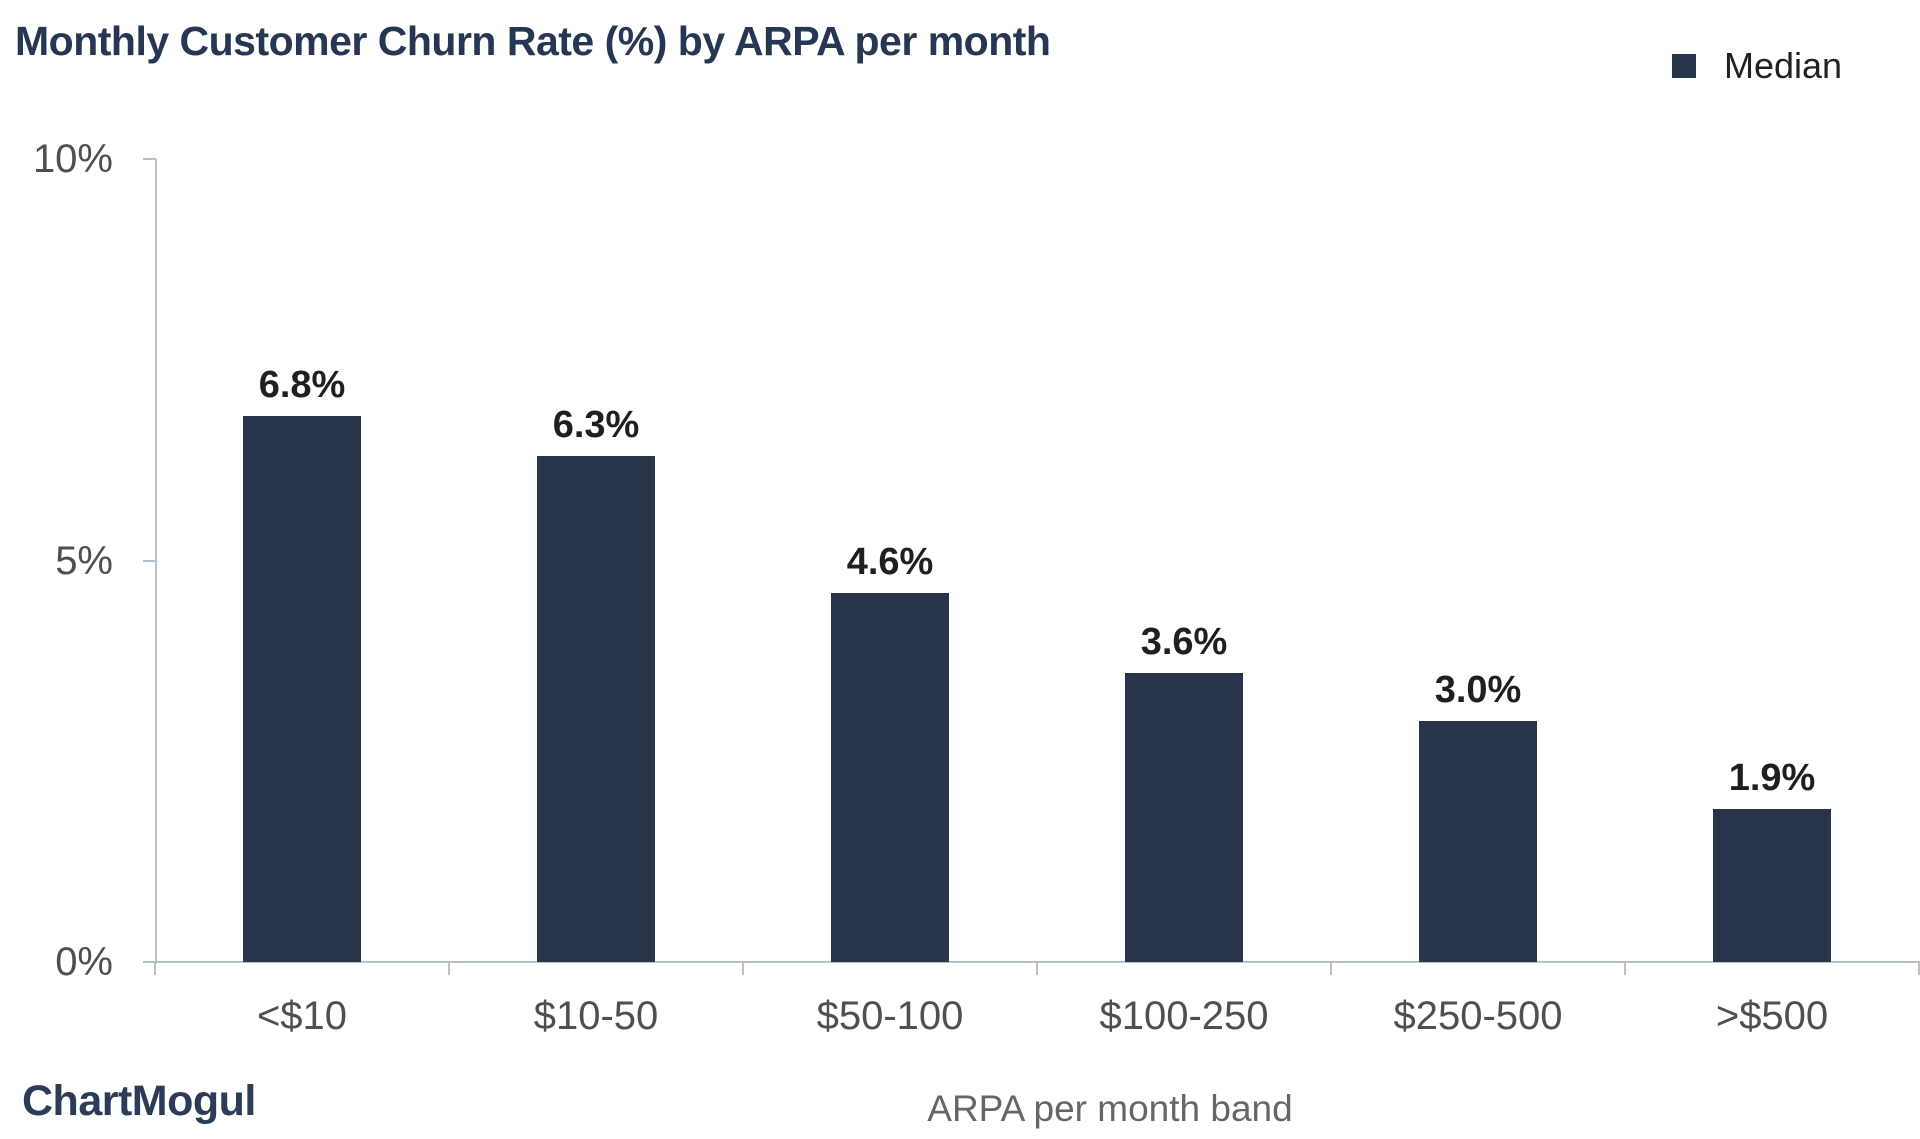 Image resolution: width=1920 pixels, height=1139 pixels. Describe the element at coordinates (1184, 817) in the screenshot. I see `bar-$100-250` at that location.